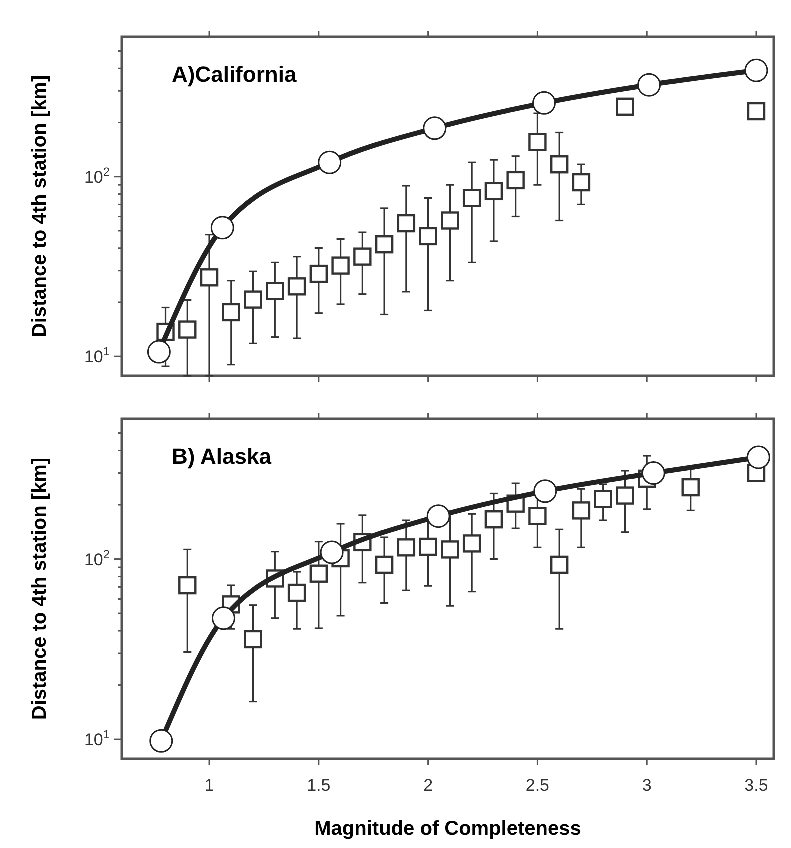 The width and height of the screenshot is (791, 848). Describe the element at coordinates (429, 785) in the screenshot. I see `x-tick-label: 2` at that location.